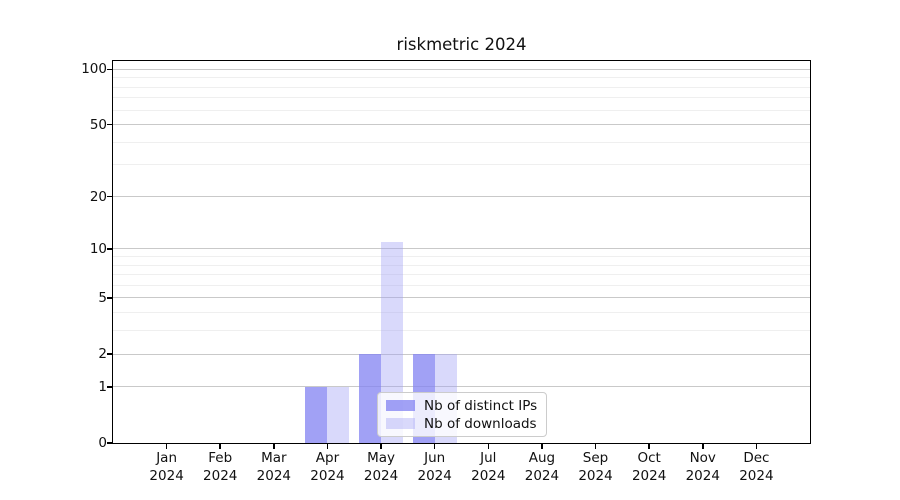 Image resolution: width=900 pixels, height=500 pixels. What do you see at coordinates (649, 467) in the screenshot?
I see `x-tick-label: Oct 2024` at bounding box center [649, 467].